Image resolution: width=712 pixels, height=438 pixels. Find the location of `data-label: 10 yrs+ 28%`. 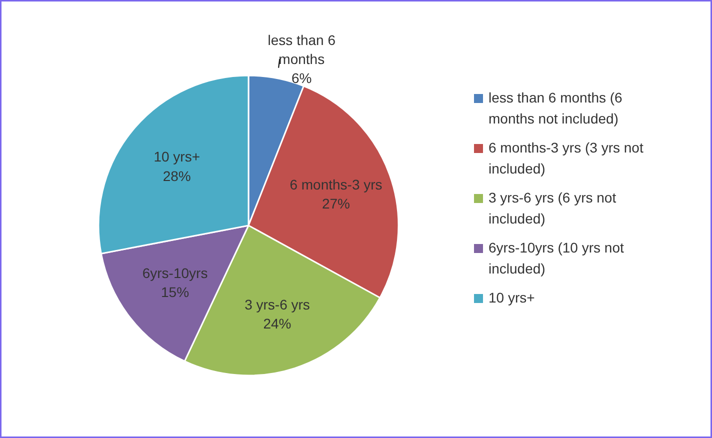

data-label: 10 yrs+ 28% is located at coordinates (177, 166).